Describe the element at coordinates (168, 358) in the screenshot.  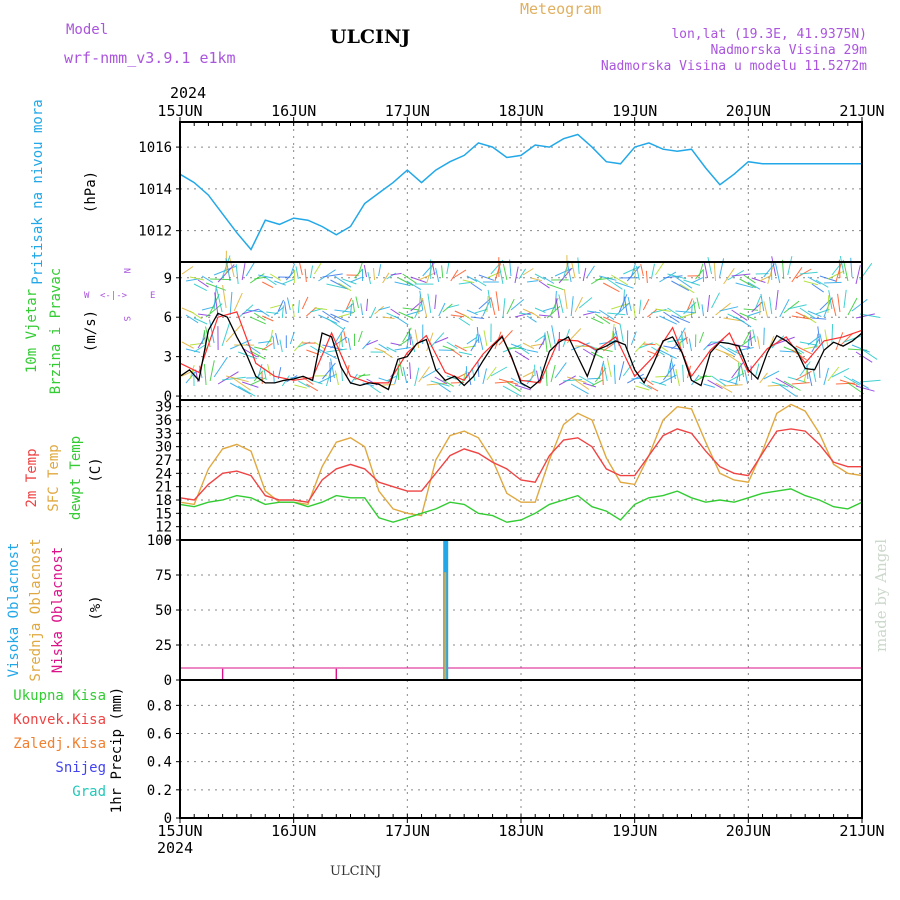
I see `wind-ytick-label: 3` at that location.